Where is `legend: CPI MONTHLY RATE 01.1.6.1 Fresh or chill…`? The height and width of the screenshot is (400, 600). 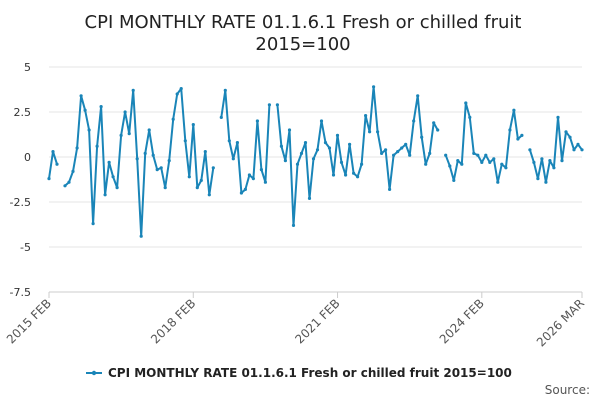 legend: CPI MONTHLY RATE 01.1.6.1 Fresh or chill… is located at coordinates (299, 373).